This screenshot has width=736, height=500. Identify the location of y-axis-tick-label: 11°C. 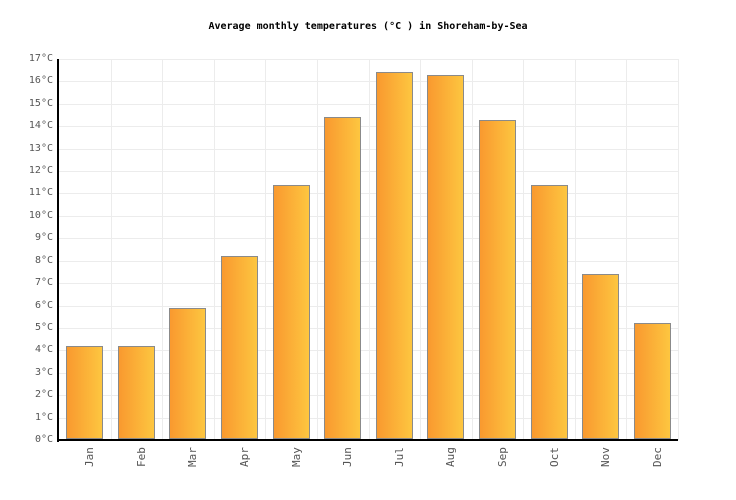
(40, 193).